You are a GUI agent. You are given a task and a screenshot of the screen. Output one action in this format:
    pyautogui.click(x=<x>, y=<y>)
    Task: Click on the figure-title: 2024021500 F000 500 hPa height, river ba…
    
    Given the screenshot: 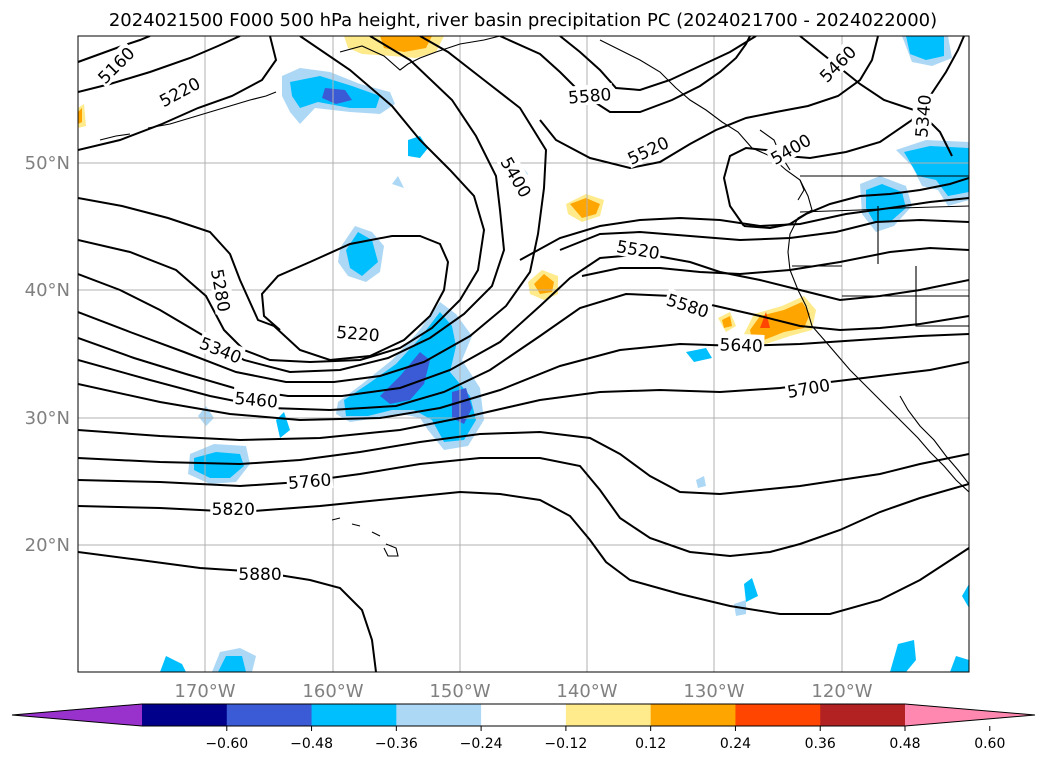 What is the action you would take?
    pyautogui.click(x=523, y=20)
    